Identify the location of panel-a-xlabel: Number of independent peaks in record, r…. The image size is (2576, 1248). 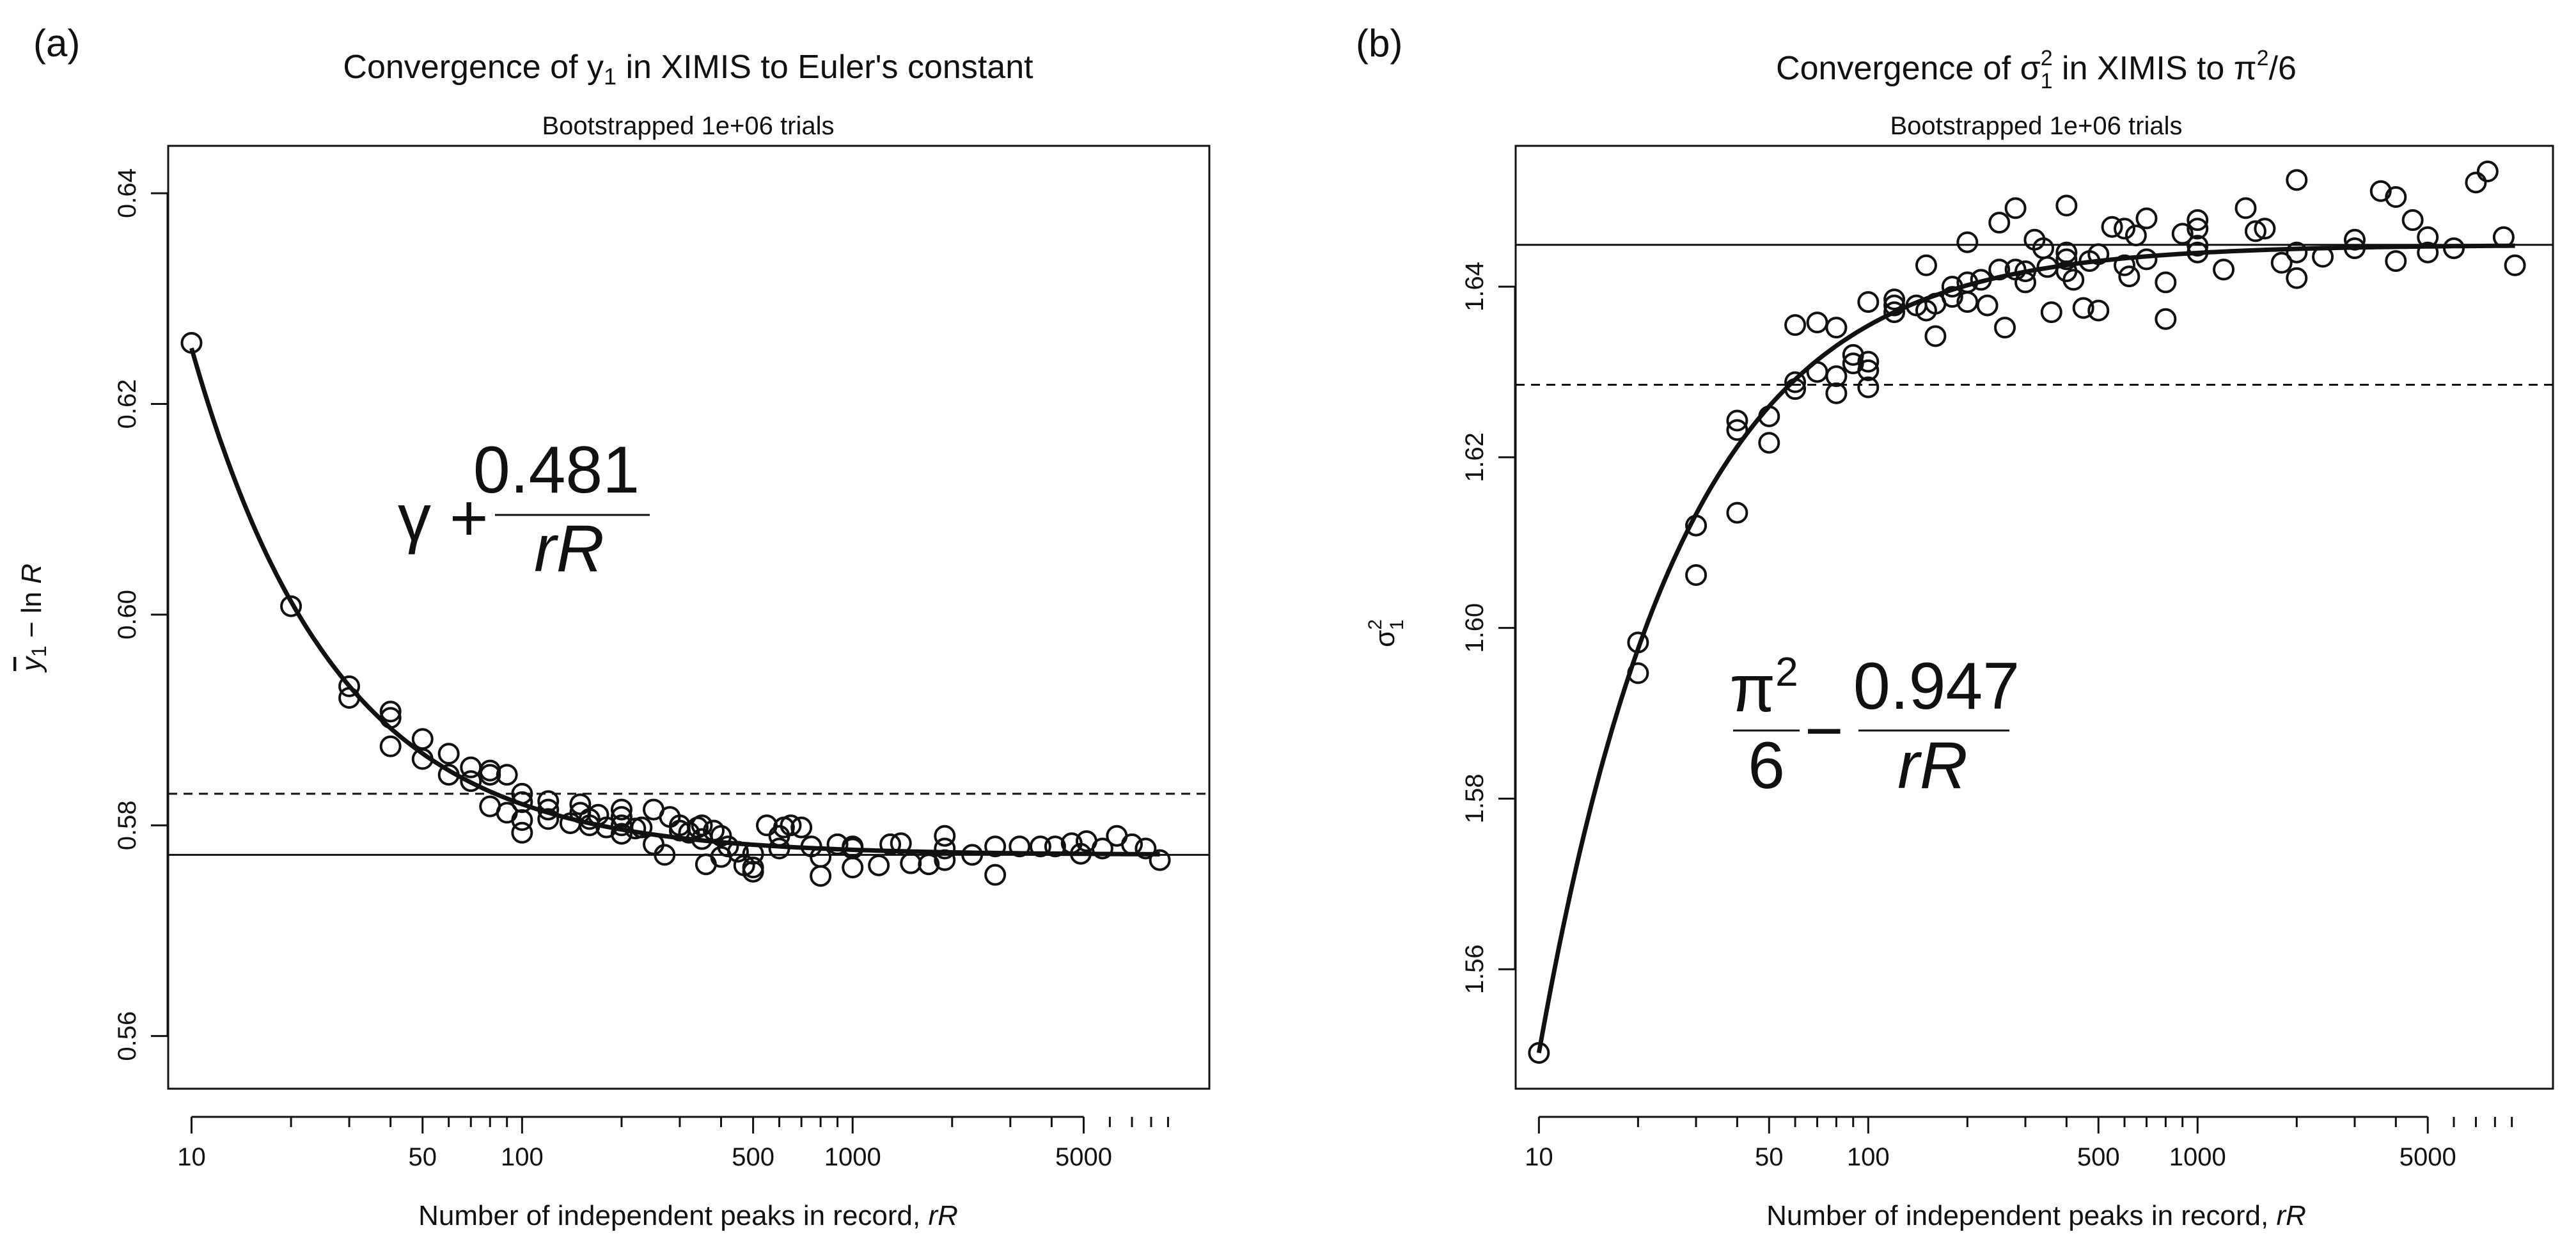
(688, 1215).